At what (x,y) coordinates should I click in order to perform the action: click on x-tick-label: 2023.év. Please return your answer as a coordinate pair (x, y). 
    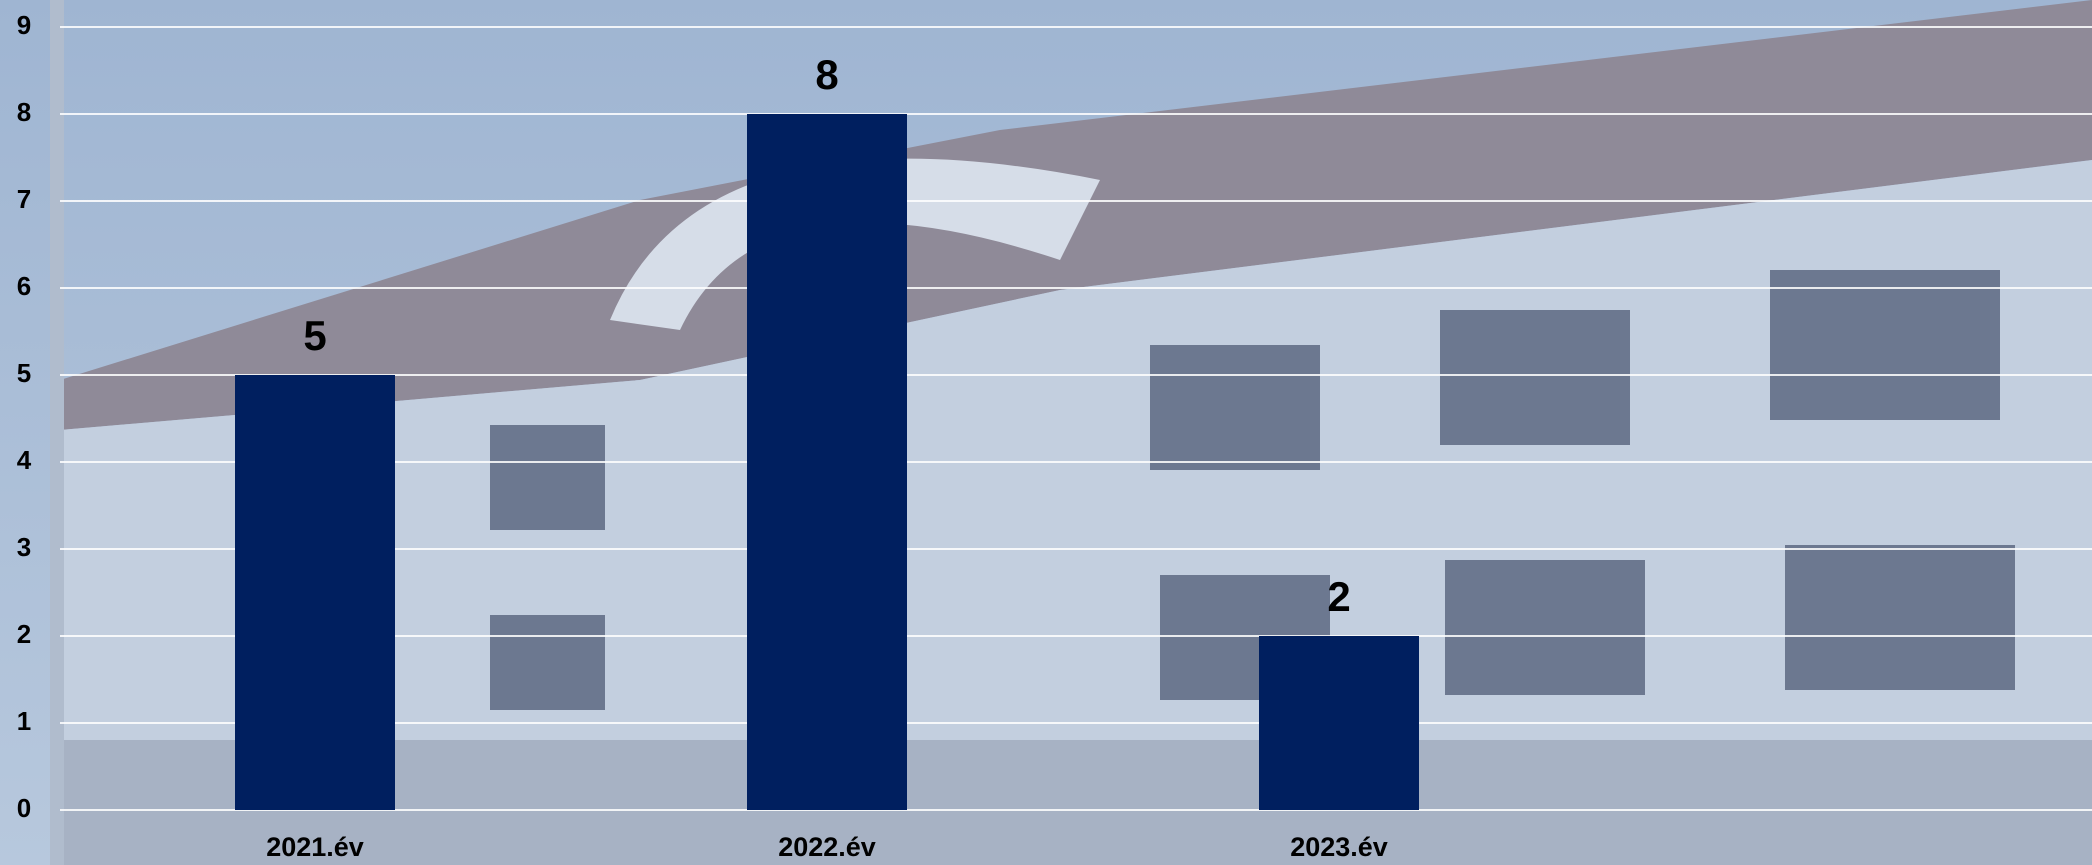
    Looking at the image, I should click on (1339, 847).